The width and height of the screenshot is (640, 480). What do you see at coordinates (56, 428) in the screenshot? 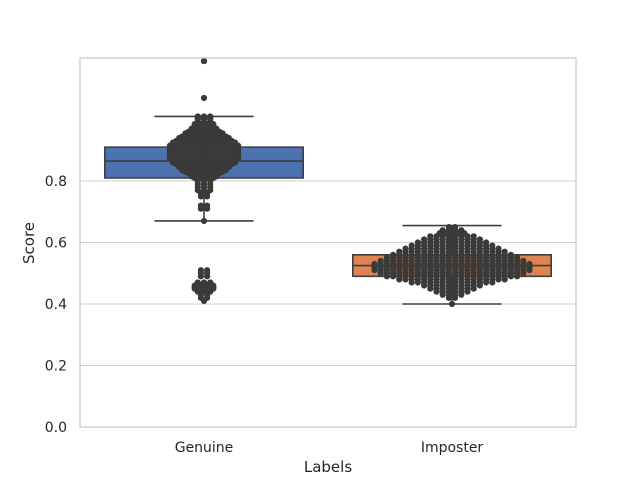
I see `y-tick-label: 0.0` at bounding box center [56, 428].